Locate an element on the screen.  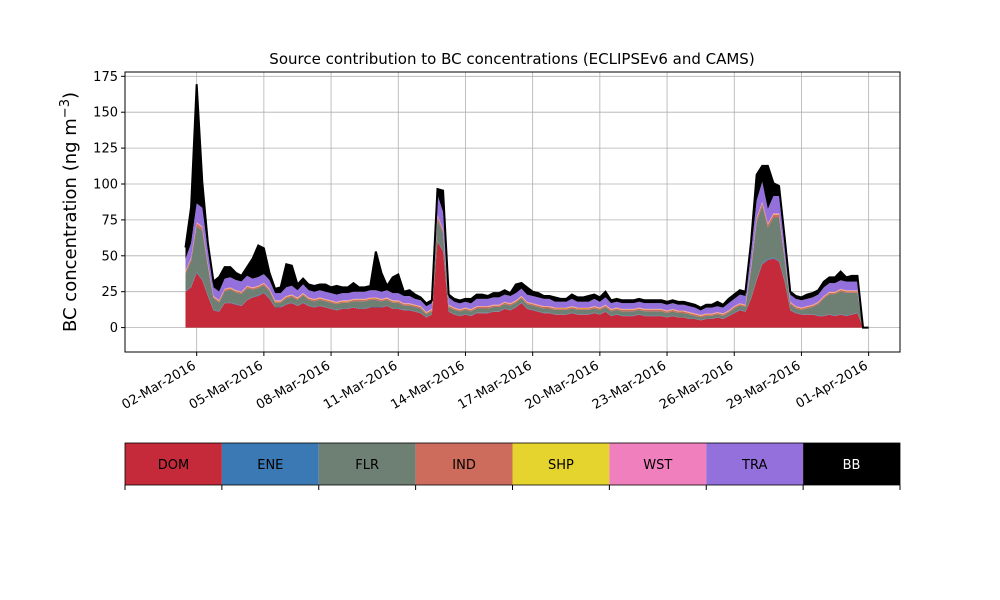
legend-swatch-wst is located at coordinates (658, 464).